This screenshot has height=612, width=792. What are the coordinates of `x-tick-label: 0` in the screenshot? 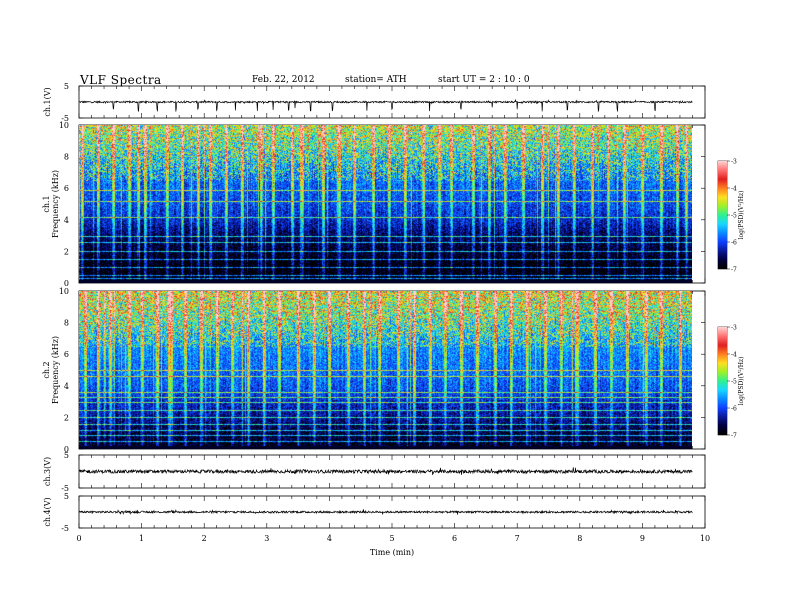 It's located at (78, 538).